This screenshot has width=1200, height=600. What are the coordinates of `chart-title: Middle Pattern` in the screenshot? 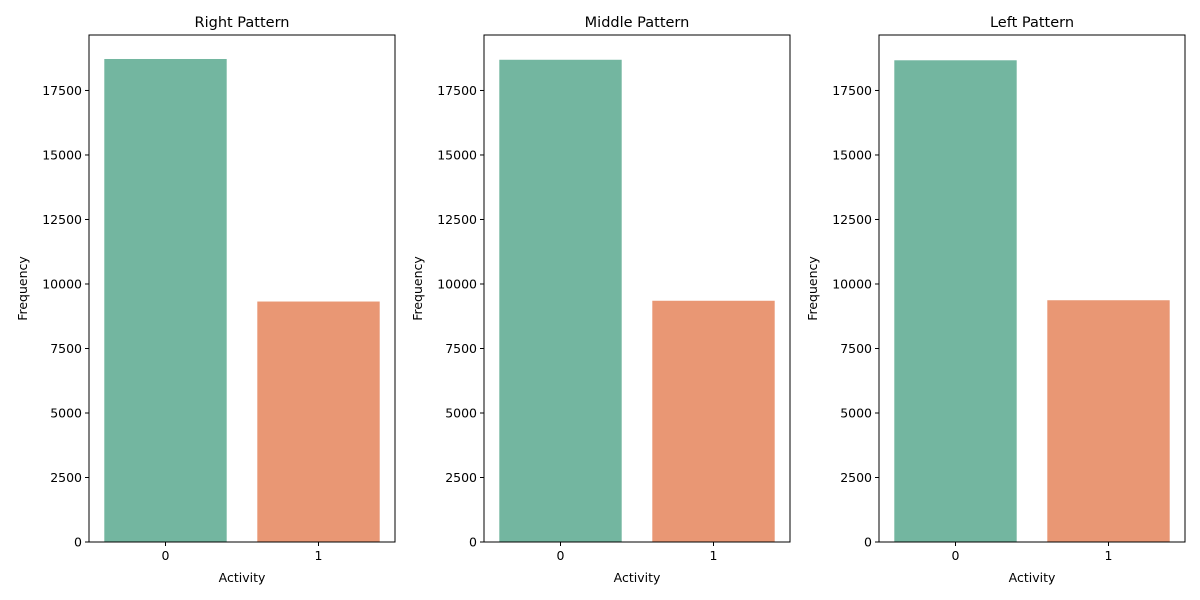 It's located at (637, 23).